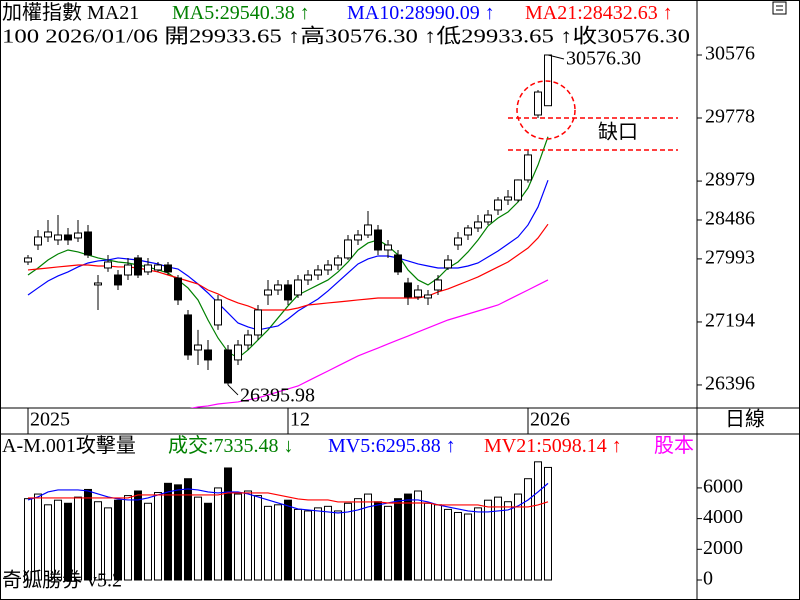 Image resolution: width=800 pixels, height=600 pixels. Describe the element at coordinates (730, 257) in the screenshot. I see `y-tick-label: 27993` at that location.